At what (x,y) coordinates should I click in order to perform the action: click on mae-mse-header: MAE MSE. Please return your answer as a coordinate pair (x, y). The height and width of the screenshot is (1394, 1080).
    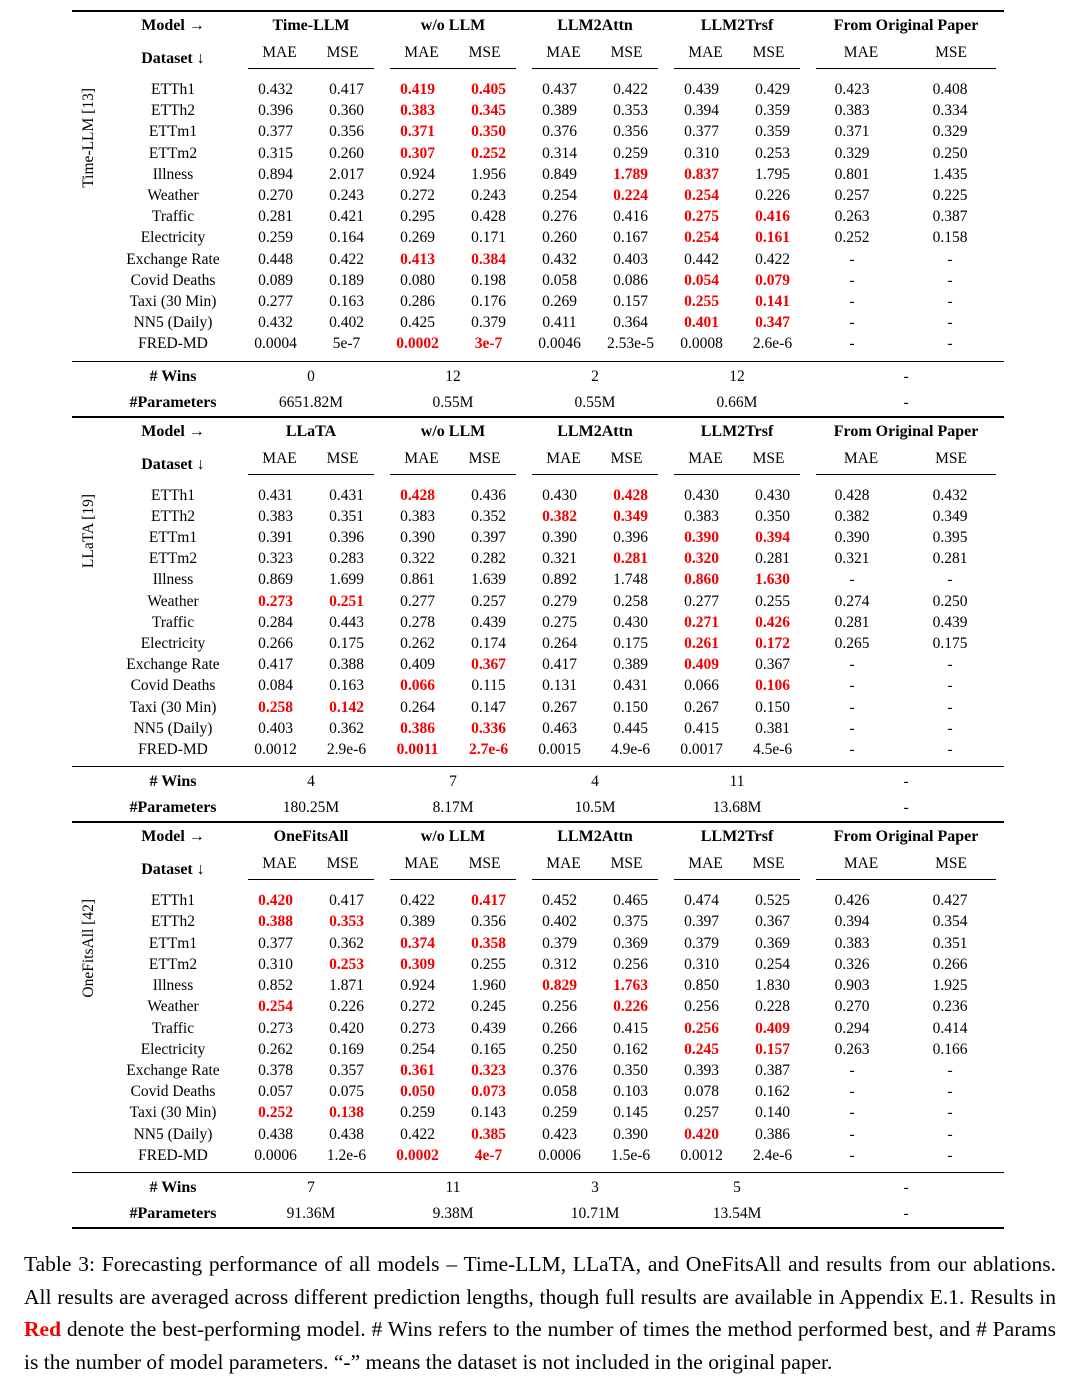
    Looking at the image, I should click on (906, 461).